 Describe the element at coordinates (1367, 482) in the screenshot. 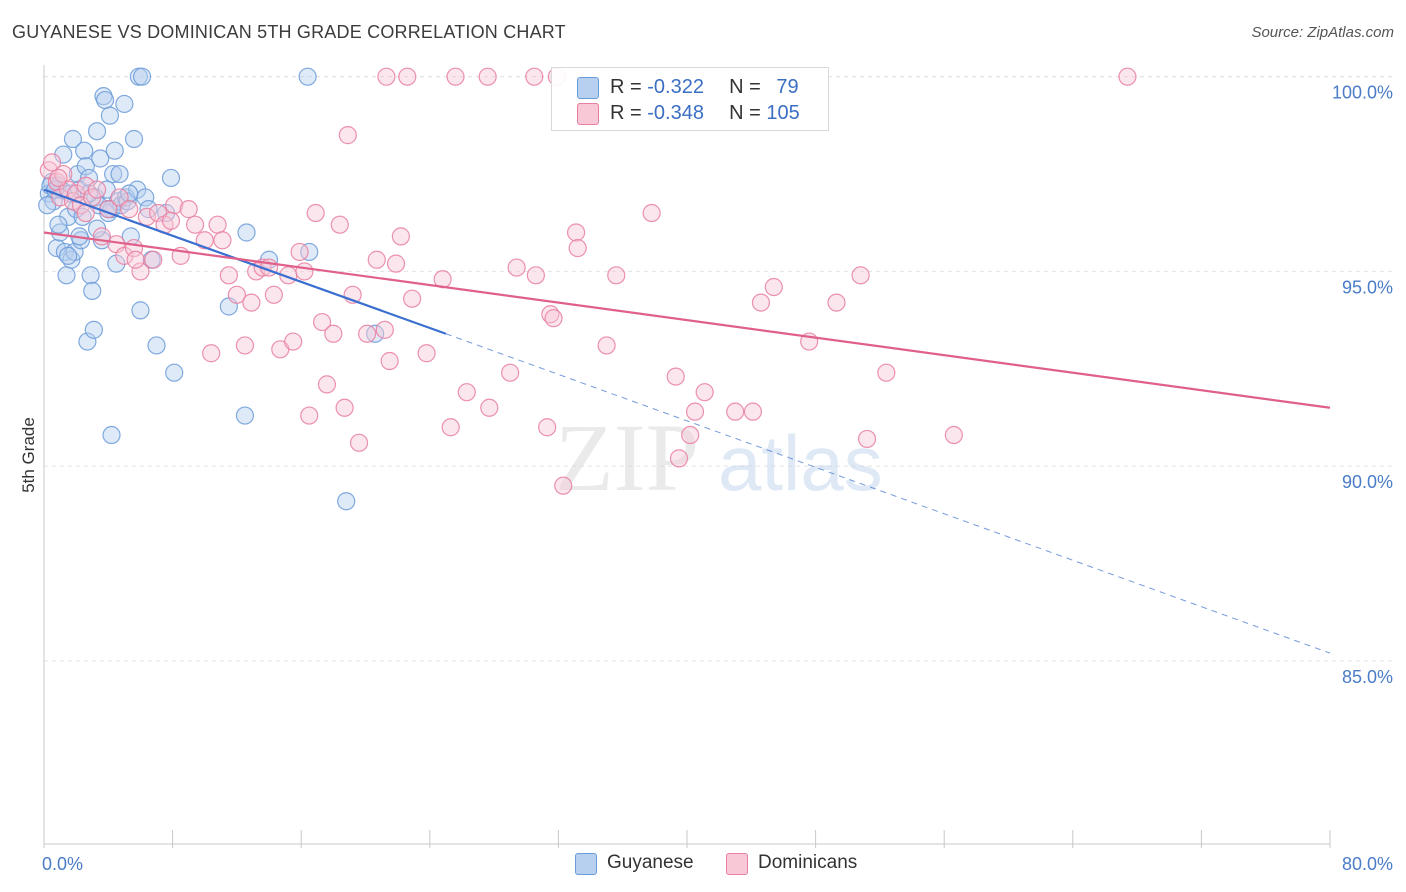

I see `y-tick-label: 90.0%` at that location.